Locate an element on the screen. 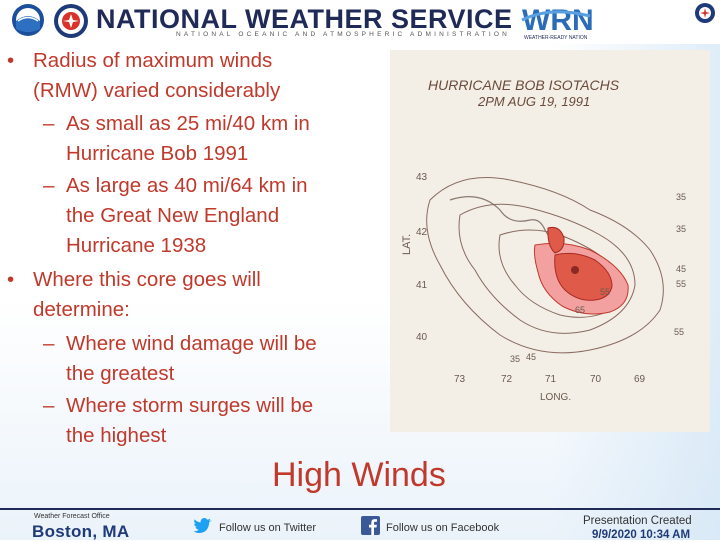 This screenshot has height=542, width=720. facebook-link: Follow us on Facebook is located at coordinates (443, 528).